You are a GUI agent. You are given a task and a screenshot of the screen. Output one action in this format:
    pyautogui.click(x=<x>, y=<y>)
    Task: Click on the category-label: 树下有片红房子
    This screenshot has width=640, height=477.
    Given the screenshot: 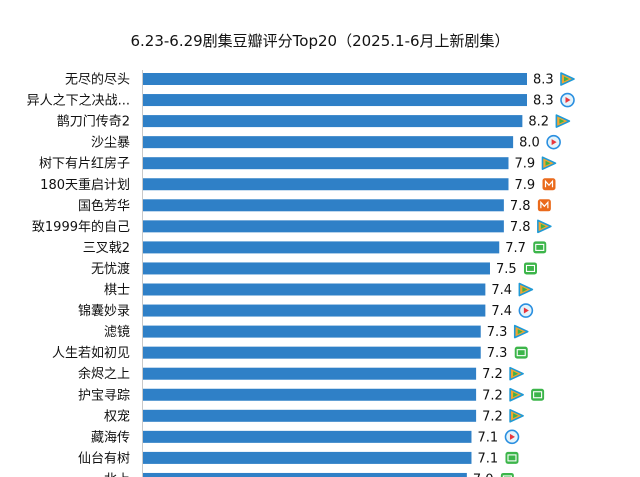 What is the action you would take?
    pyautogui.click(x=84, y=164)
    